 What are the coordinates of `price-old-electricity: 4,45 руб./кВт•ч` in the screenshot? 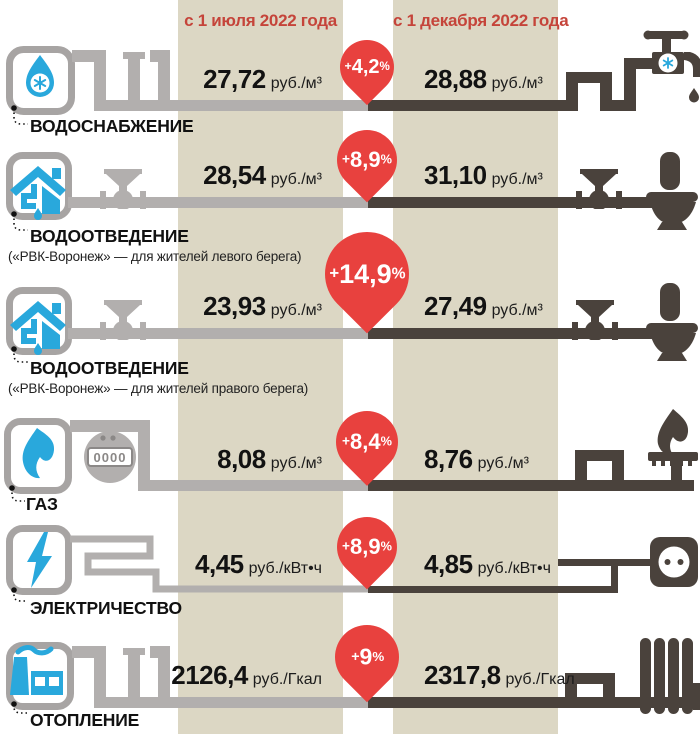 It's located at (258, 564).